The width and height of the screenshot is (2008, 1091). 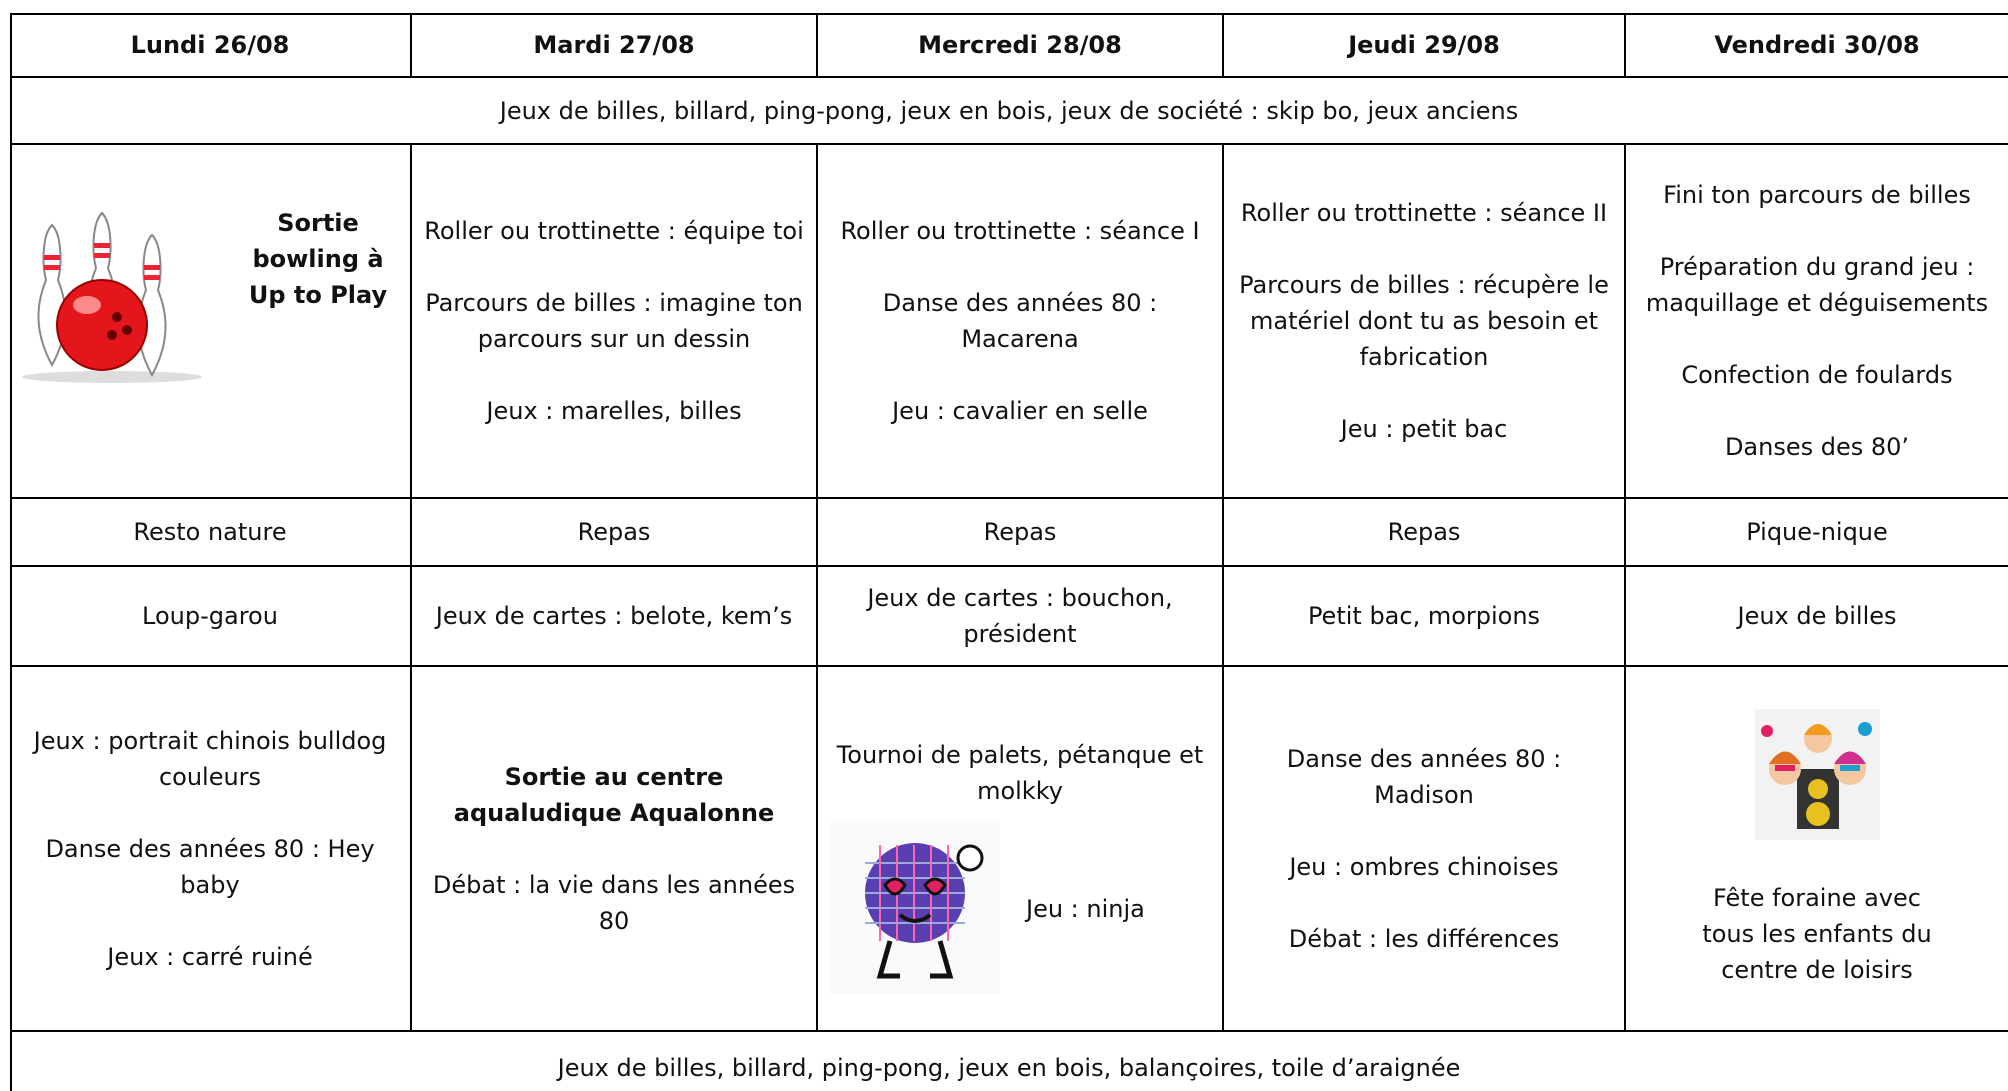 I want to click on activity-text: Jeux de cartes : belote, kem’s, so click(x=614, y=616).